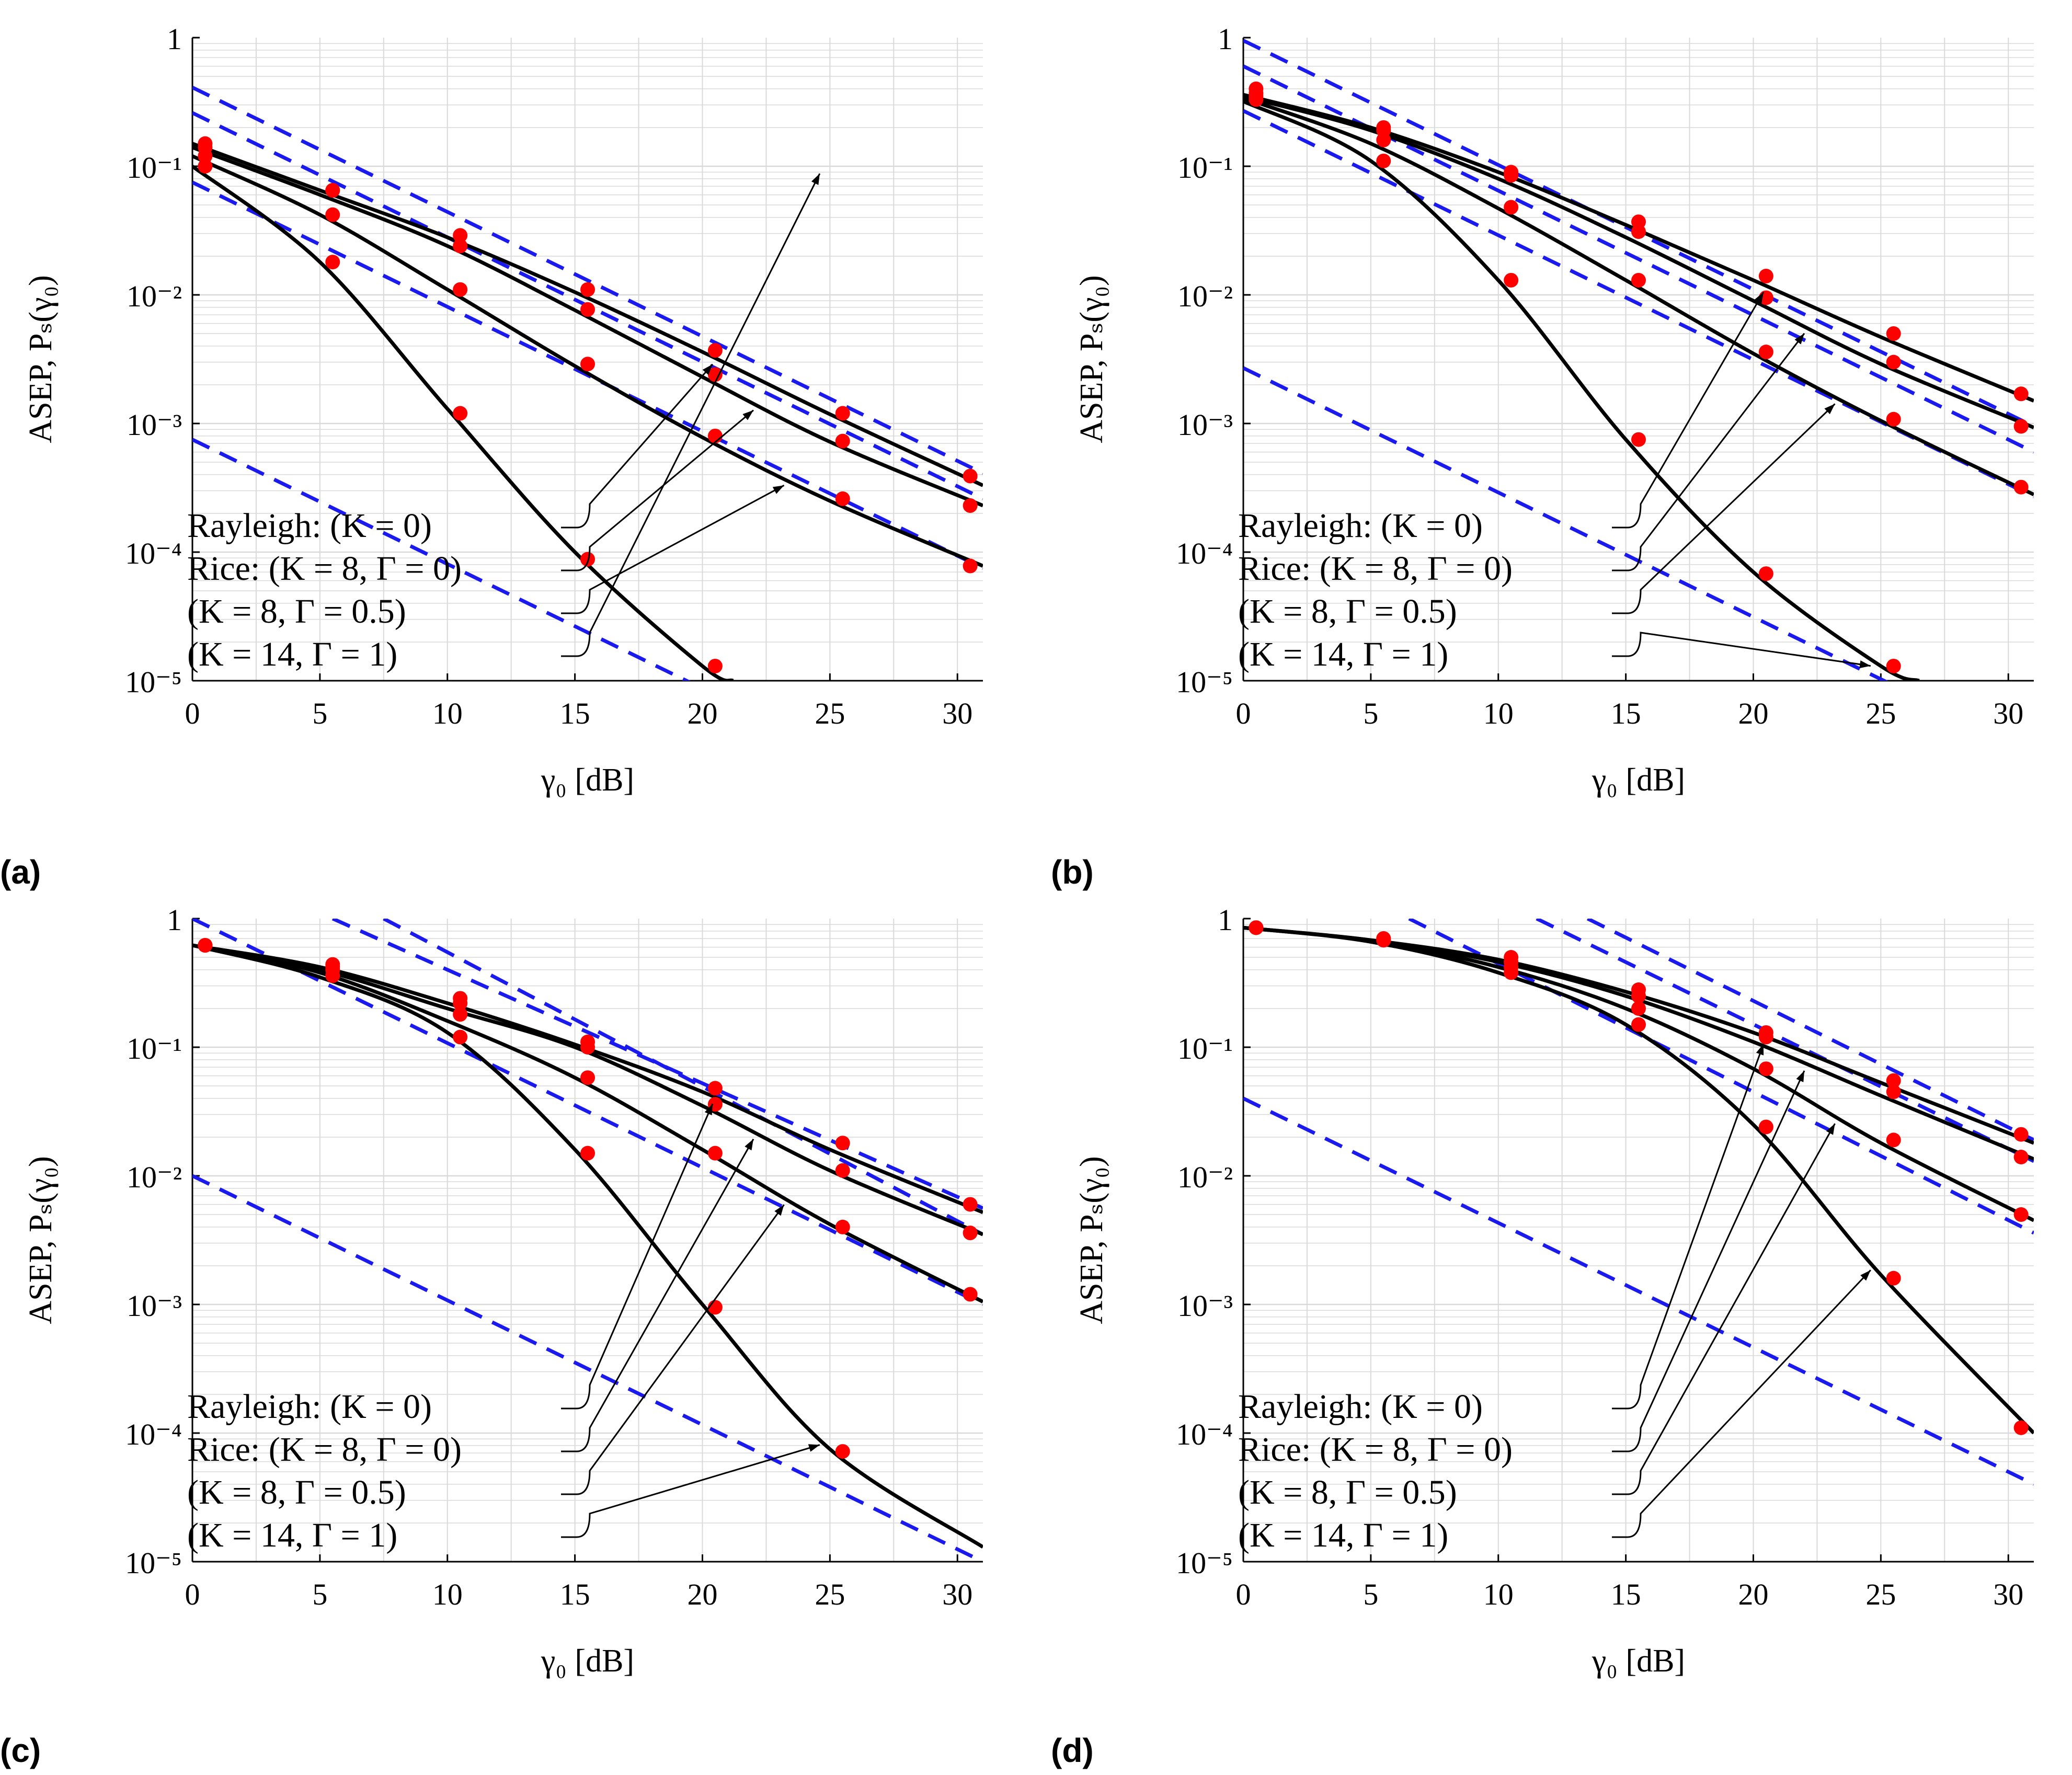 This screenshot has height=1775, width=2072. Describe the element at coordinates (153, 1434) in the screenshot. I see `y-tick-label: 10⁻⁴` at that location.